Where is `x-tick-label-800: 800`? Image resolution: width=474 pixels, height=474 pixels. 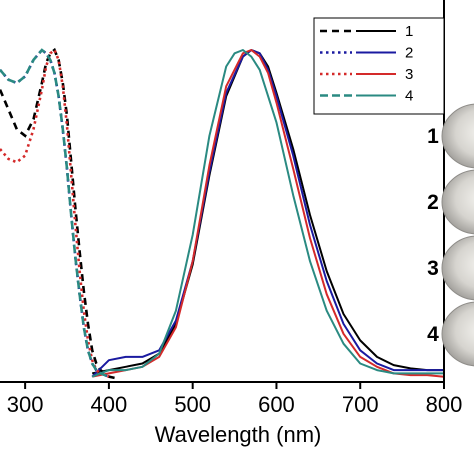 x-tick-label-800: 800 is located at coordinates (444, 404).